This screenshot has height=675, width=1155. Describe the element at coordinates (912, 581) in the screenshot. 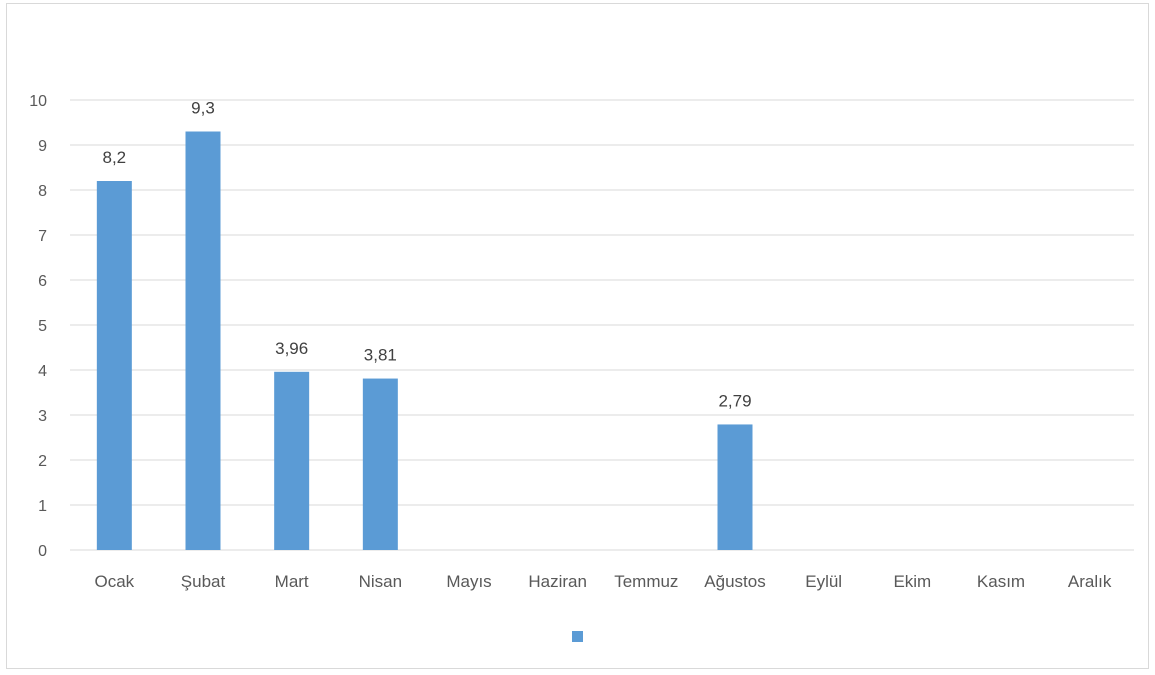

I see `x-tick-label: Ekim` at that location.